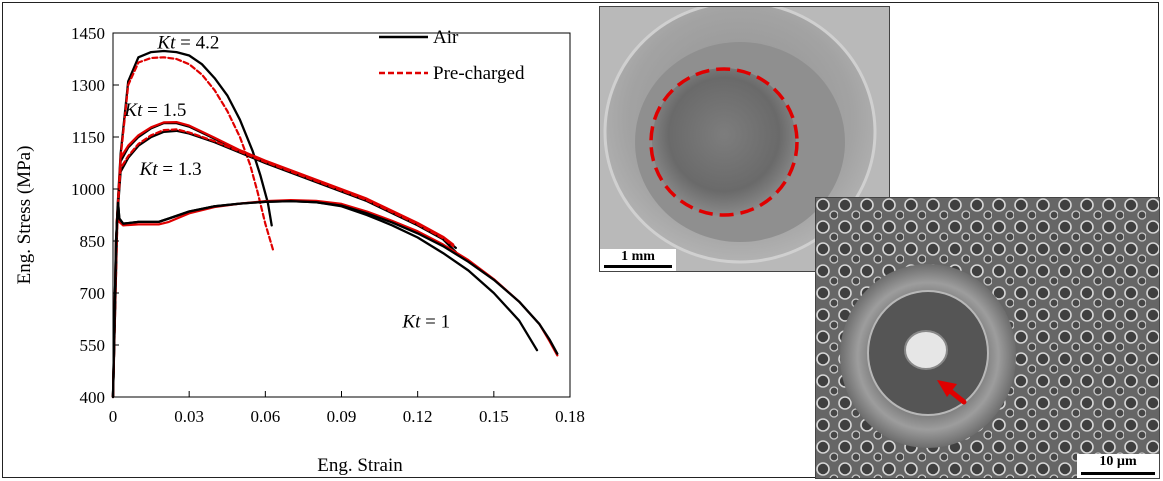  What do you see at coordinates (24, 215) in the screenshot?
I see `y-axis-label: Eng. Stress (MPa)` at bounding box center [24, 215].